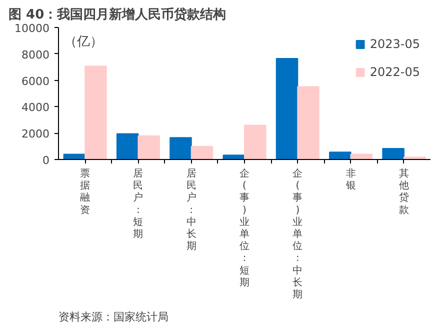  I want to click on x-tick-label: 非银, so click(350, 180).